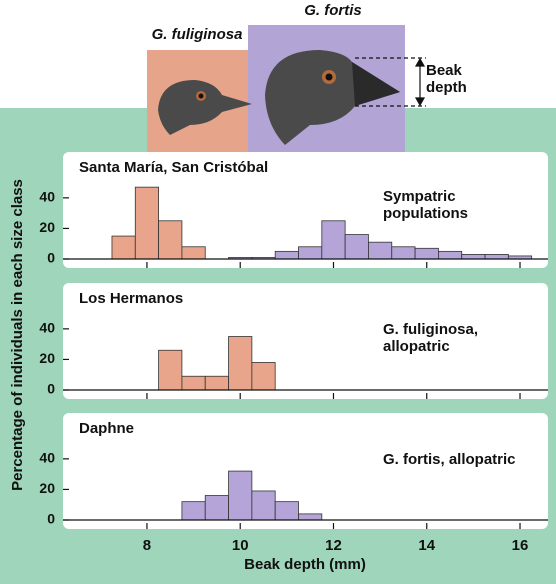  What do you see at coordinates (147, 545) in the screenshot?
I see `x-tick-label: 8` at bounding box center [147, 545].